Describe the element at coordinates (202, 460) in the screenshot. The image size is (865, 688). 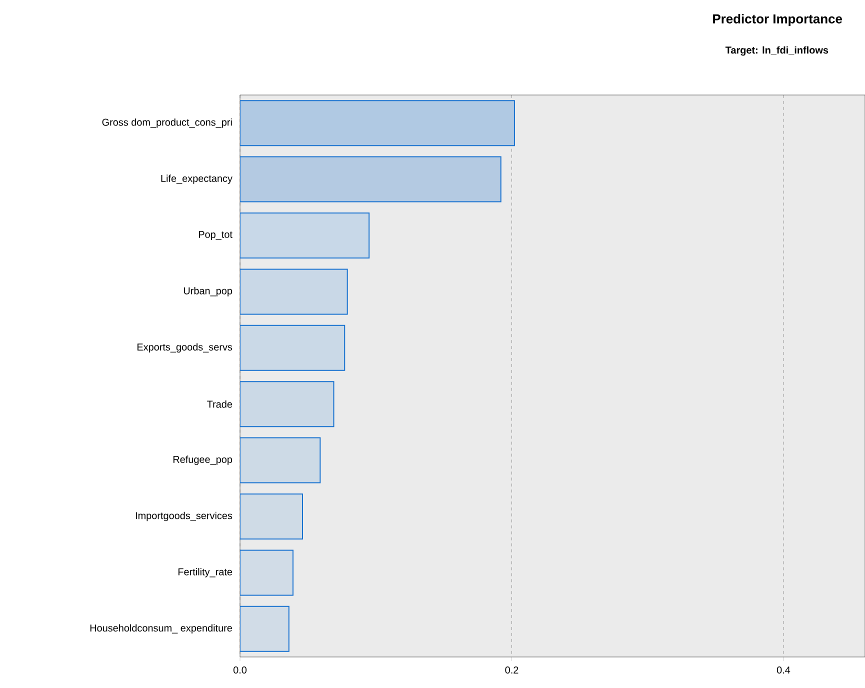
I see `y-tick-label: Refugee_pop` at that location.